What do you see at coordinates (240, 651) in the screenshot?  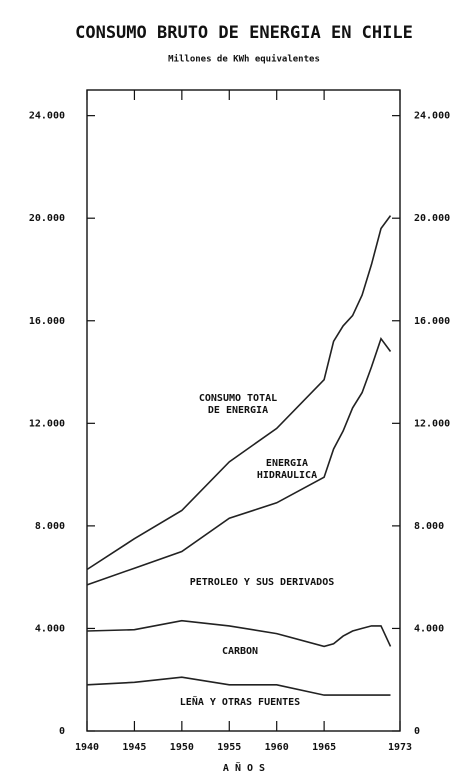 I see `series-label: CARBON` at bounding box center [240, 651].